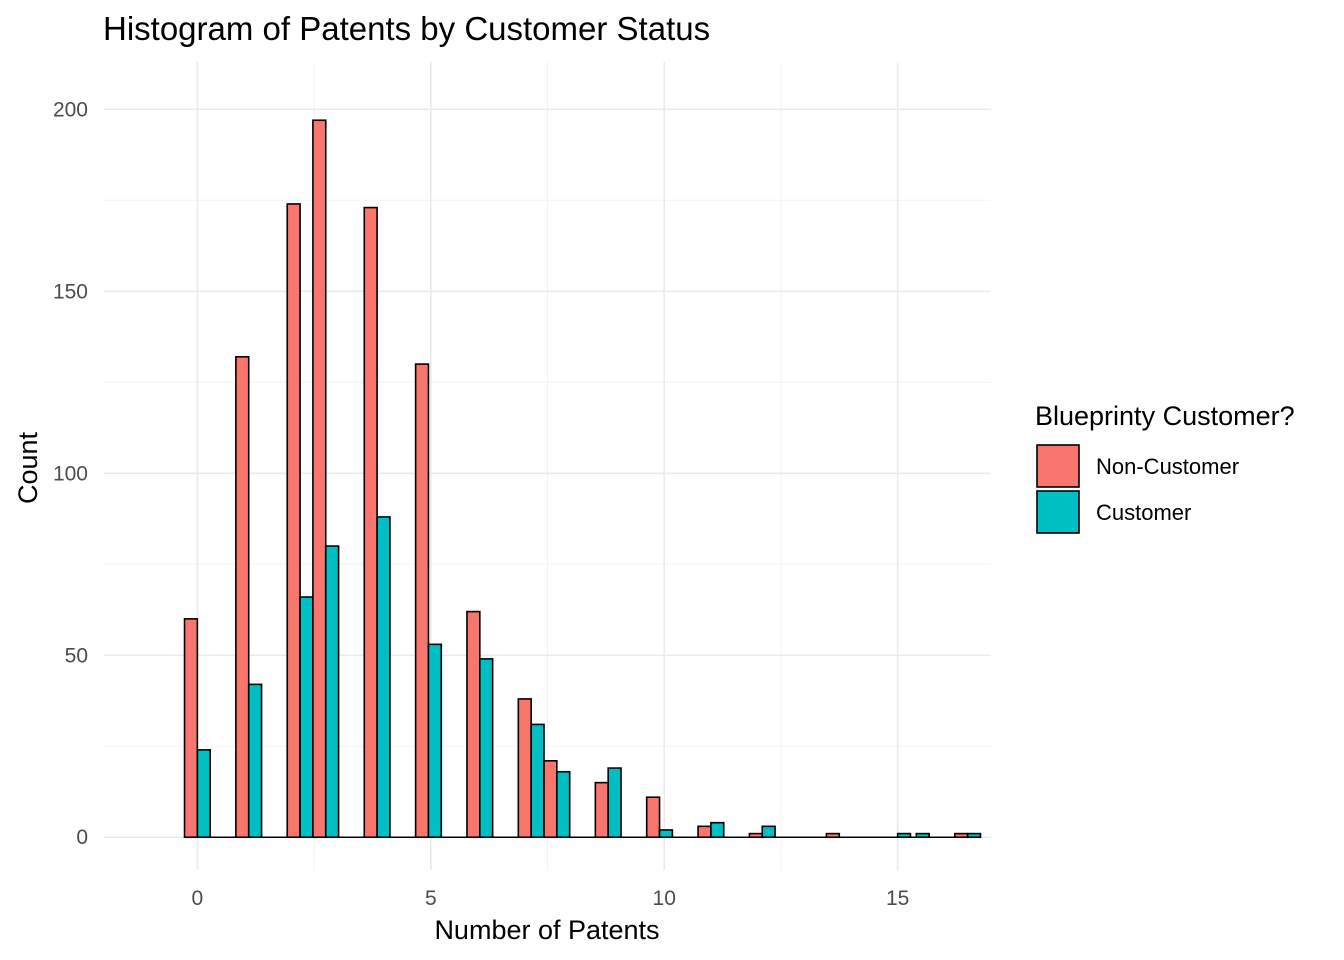  I want to click on x-tick-label: 10, so click(664, 898).